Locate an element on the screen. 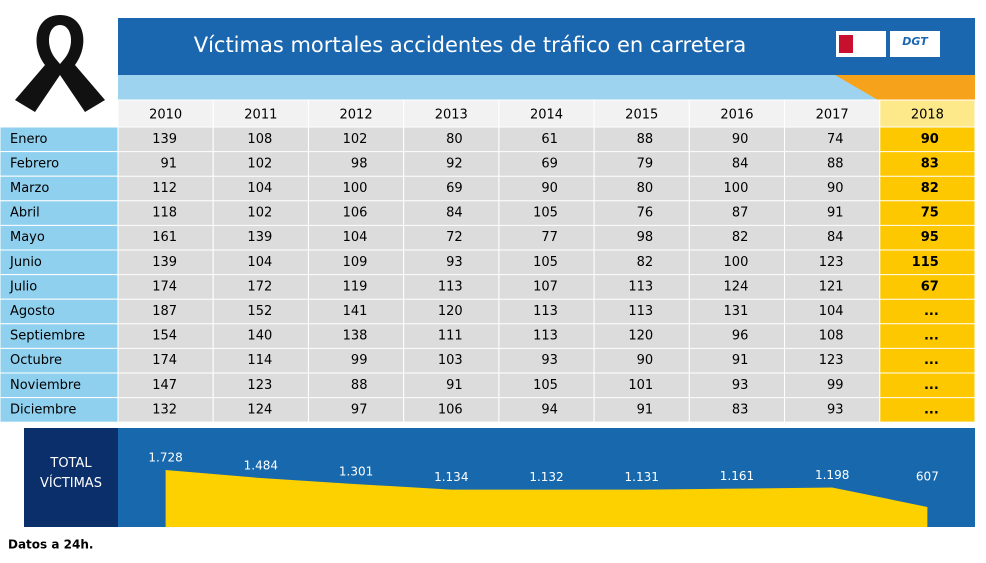 This screenshot has height=563, width=986. cell-value: 82 is located at coordinates (645, 262).